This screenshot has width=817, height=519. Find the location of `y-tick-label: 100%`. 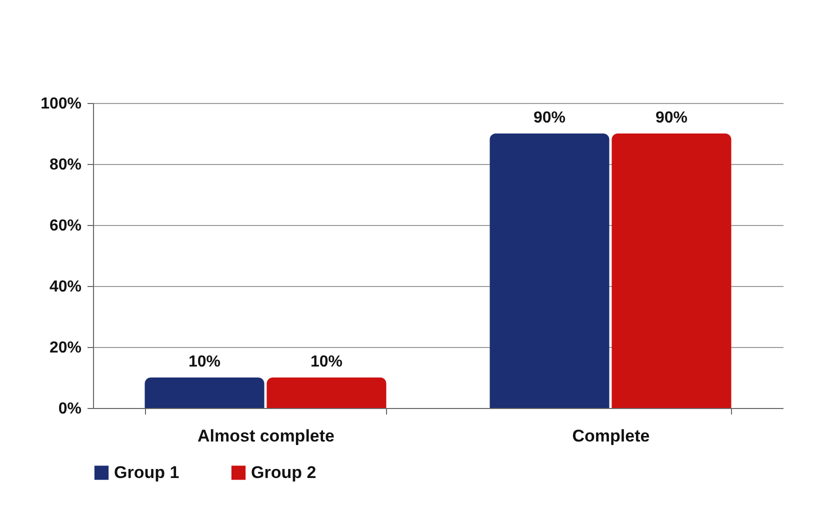

y-tick-label: 100% is located at coordinates (61, 104).